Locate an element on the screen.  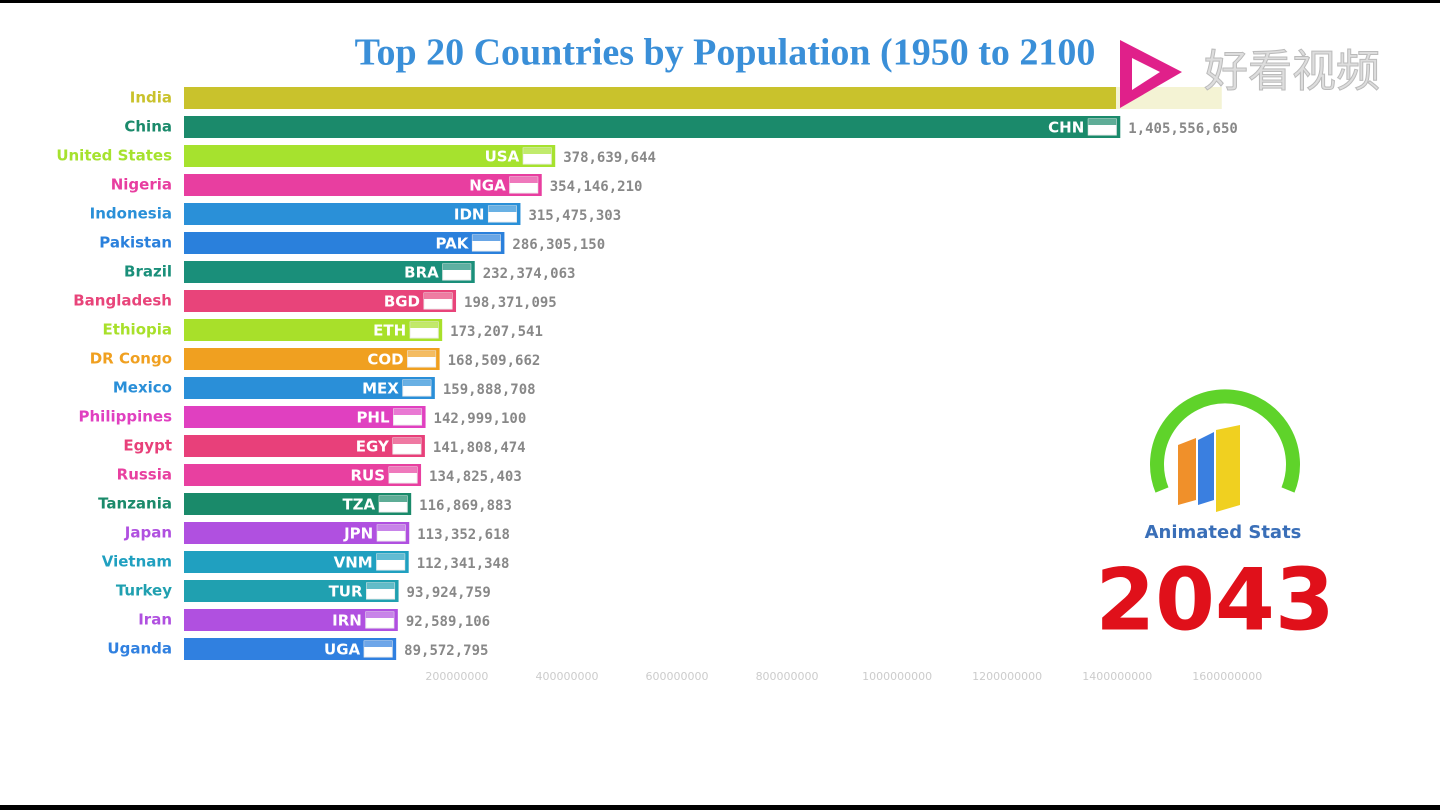
category-label: Nigeria is located at coordinates (141, 185).